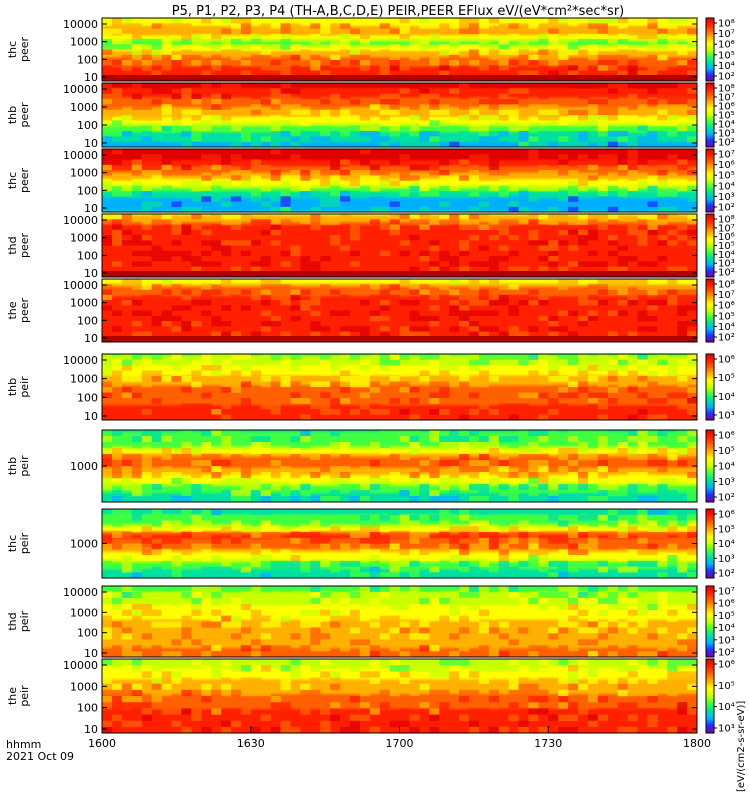 Image resolution: width=750 pixels, height=800 pixels. Describe the element at coordinates (12, 245) in the screenshot. I see `panel-label: thd` at that location.